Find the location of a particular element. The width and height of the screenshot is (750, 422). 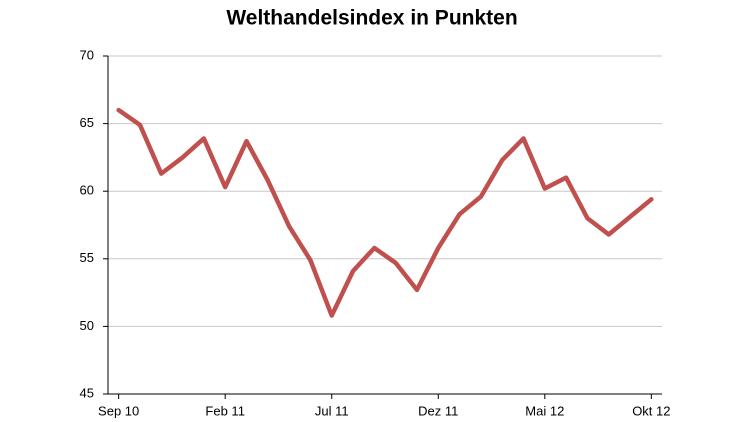

chart-title: Welthandelsindex in Punkten is located at coordinates (371, 18).